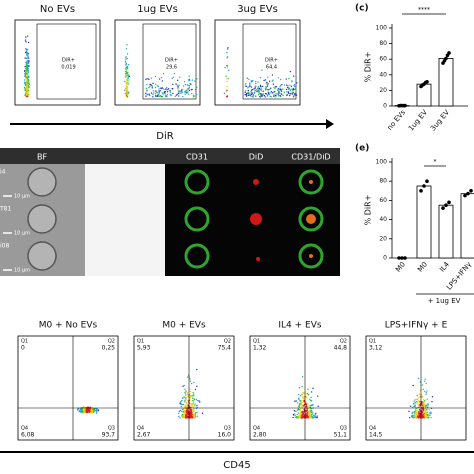 Image resolution: width=474 pixels, height=474 pixels. Describe the element at coordinates (385, 106) in the screenshot. I see `y-tick-label: 0` at that location.